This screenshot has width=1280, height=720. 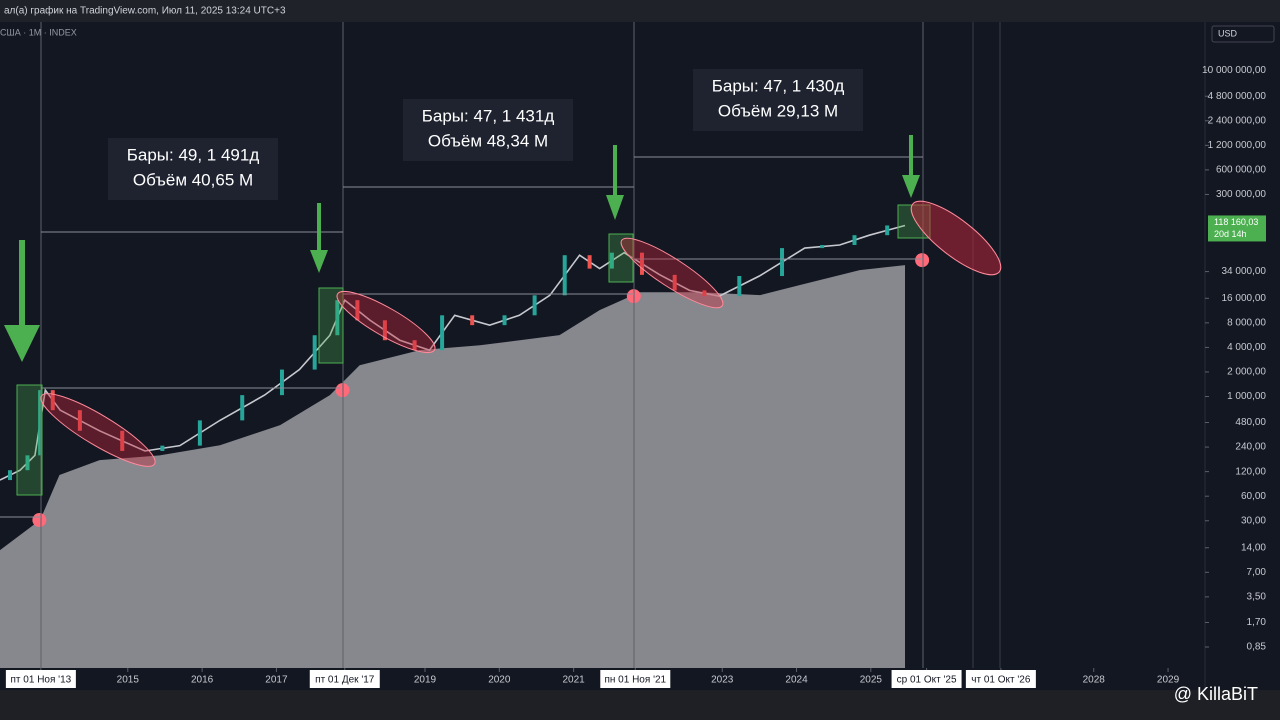 I want to click on x-tick-label: 2024, so click(x=796, y=680).